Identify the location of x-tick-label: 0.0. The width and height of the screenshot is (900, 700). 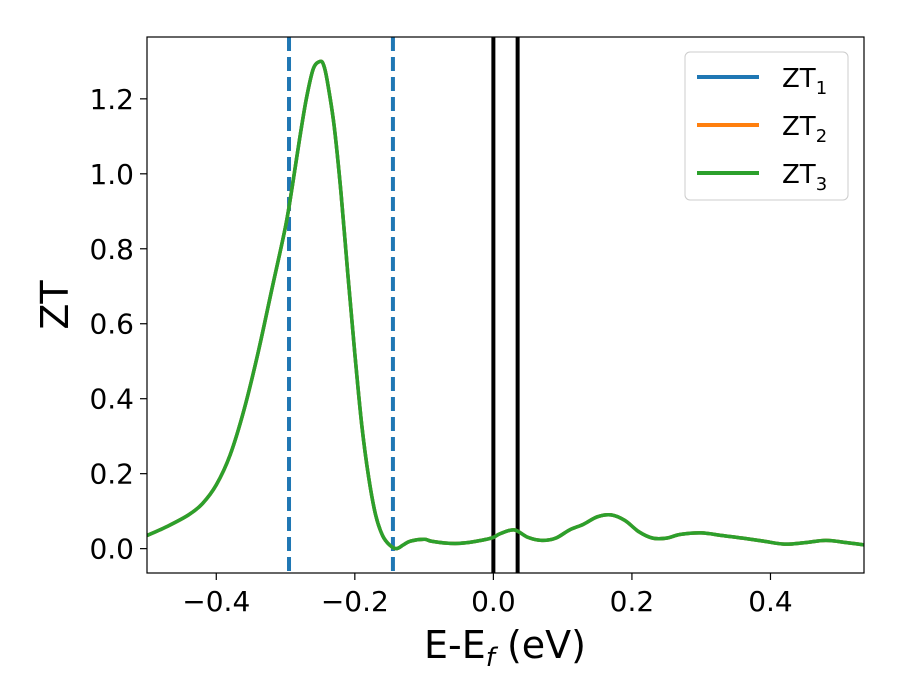
(493, 601).